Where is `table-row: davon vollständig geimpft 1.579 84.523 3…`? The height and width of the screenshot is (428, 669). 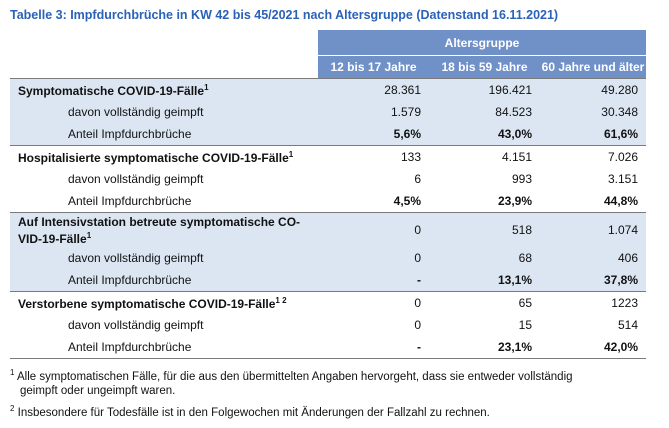
table-row: davon vollständig geimpft 1.579 84.523 3… is located at coordinates (328, 112).